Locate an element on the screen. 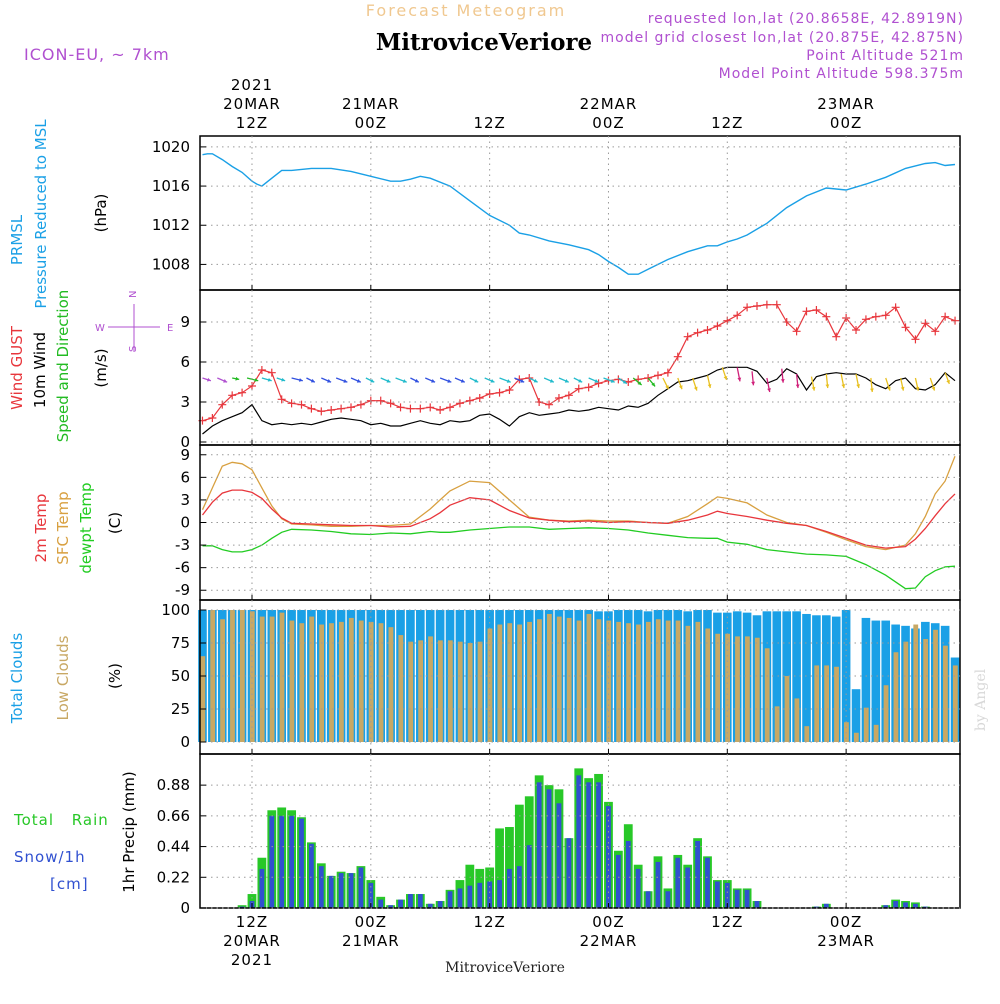 Image resolution: width=1000 pixels, height=1004 pixels. time-axis-label: 2021 is located at coordinates (252, 85).